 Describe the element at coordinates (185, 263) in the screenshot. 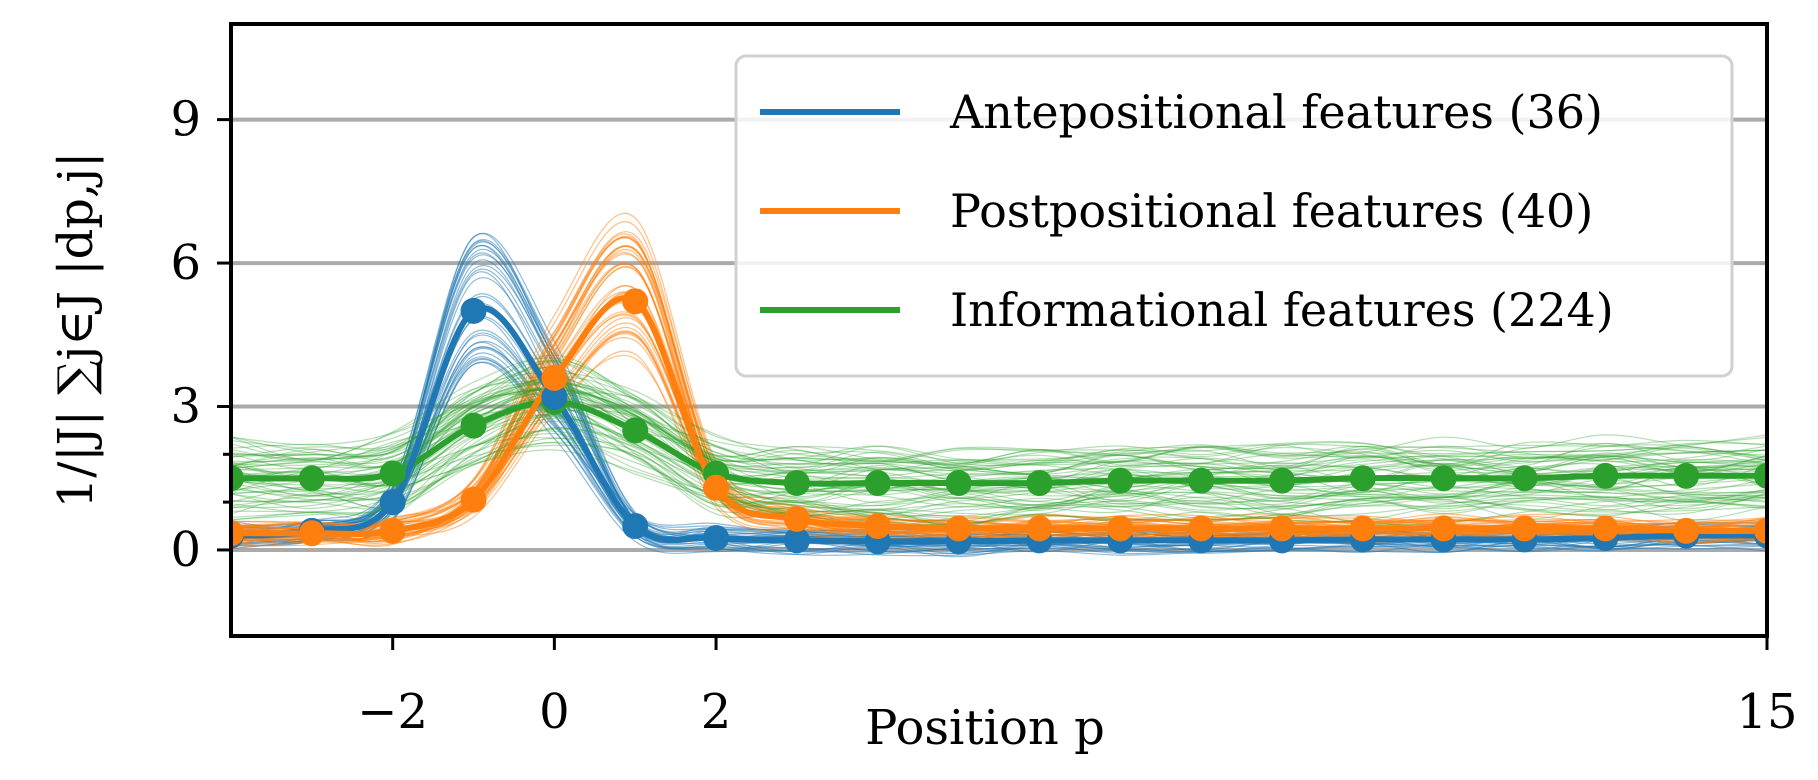

I see `y-tick-label: 6` at that location.